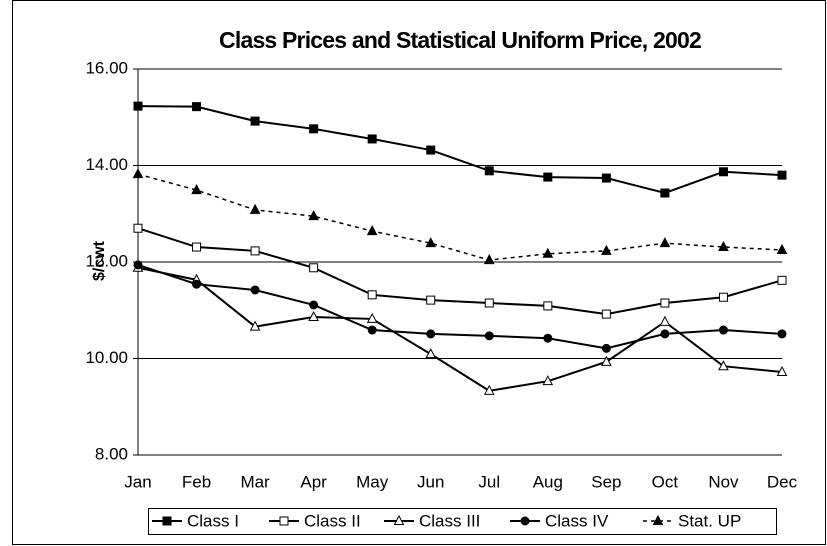 This screenshot has width=827, height=546. I want to click on x-tick-label: Apr, so click(313, 481).